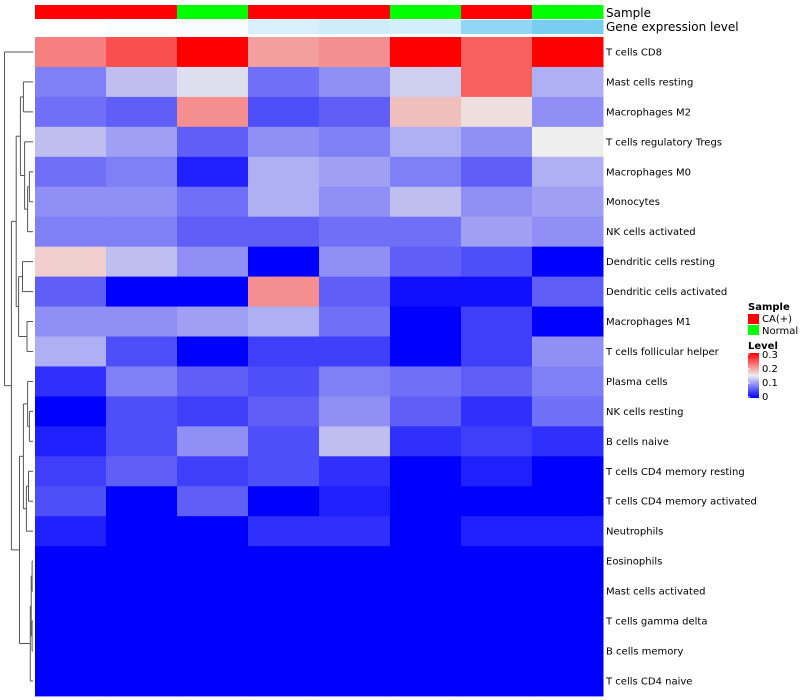  Describe the element at coordinates (633, 202) in the screenshot. I see `row-label: Monocytes` at that location.